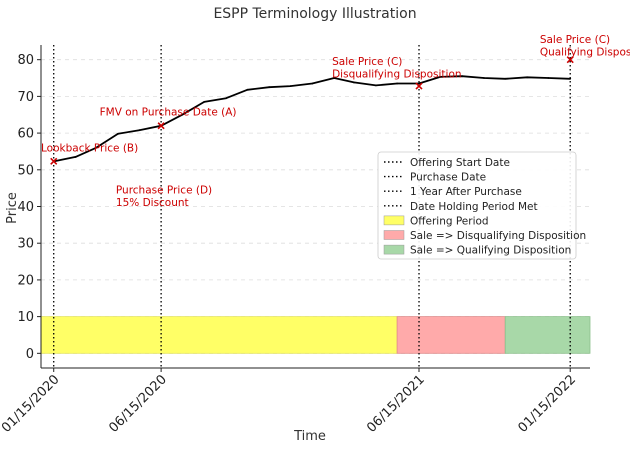 The height and width of the screenshot is (454, 630). I want to click on chart-title: ESPP Terminology Illustration, so click(314, 14).